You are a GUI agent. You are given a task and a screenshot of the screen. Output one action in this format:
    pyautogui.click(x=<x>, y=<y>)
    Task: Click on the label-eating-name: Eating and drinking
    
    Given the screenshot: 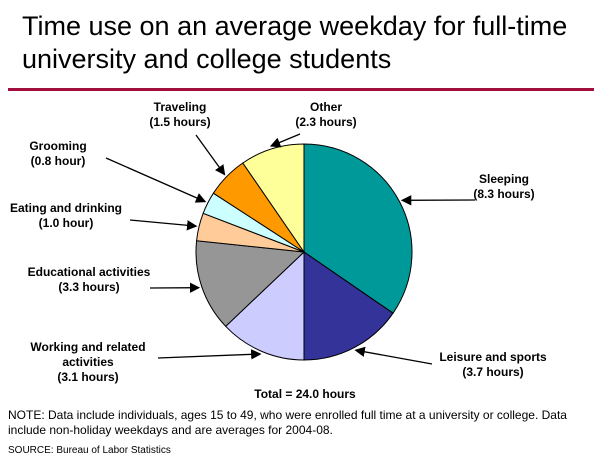 What is the action you would take?
    pyautogui.click(x=65, y=208)
    